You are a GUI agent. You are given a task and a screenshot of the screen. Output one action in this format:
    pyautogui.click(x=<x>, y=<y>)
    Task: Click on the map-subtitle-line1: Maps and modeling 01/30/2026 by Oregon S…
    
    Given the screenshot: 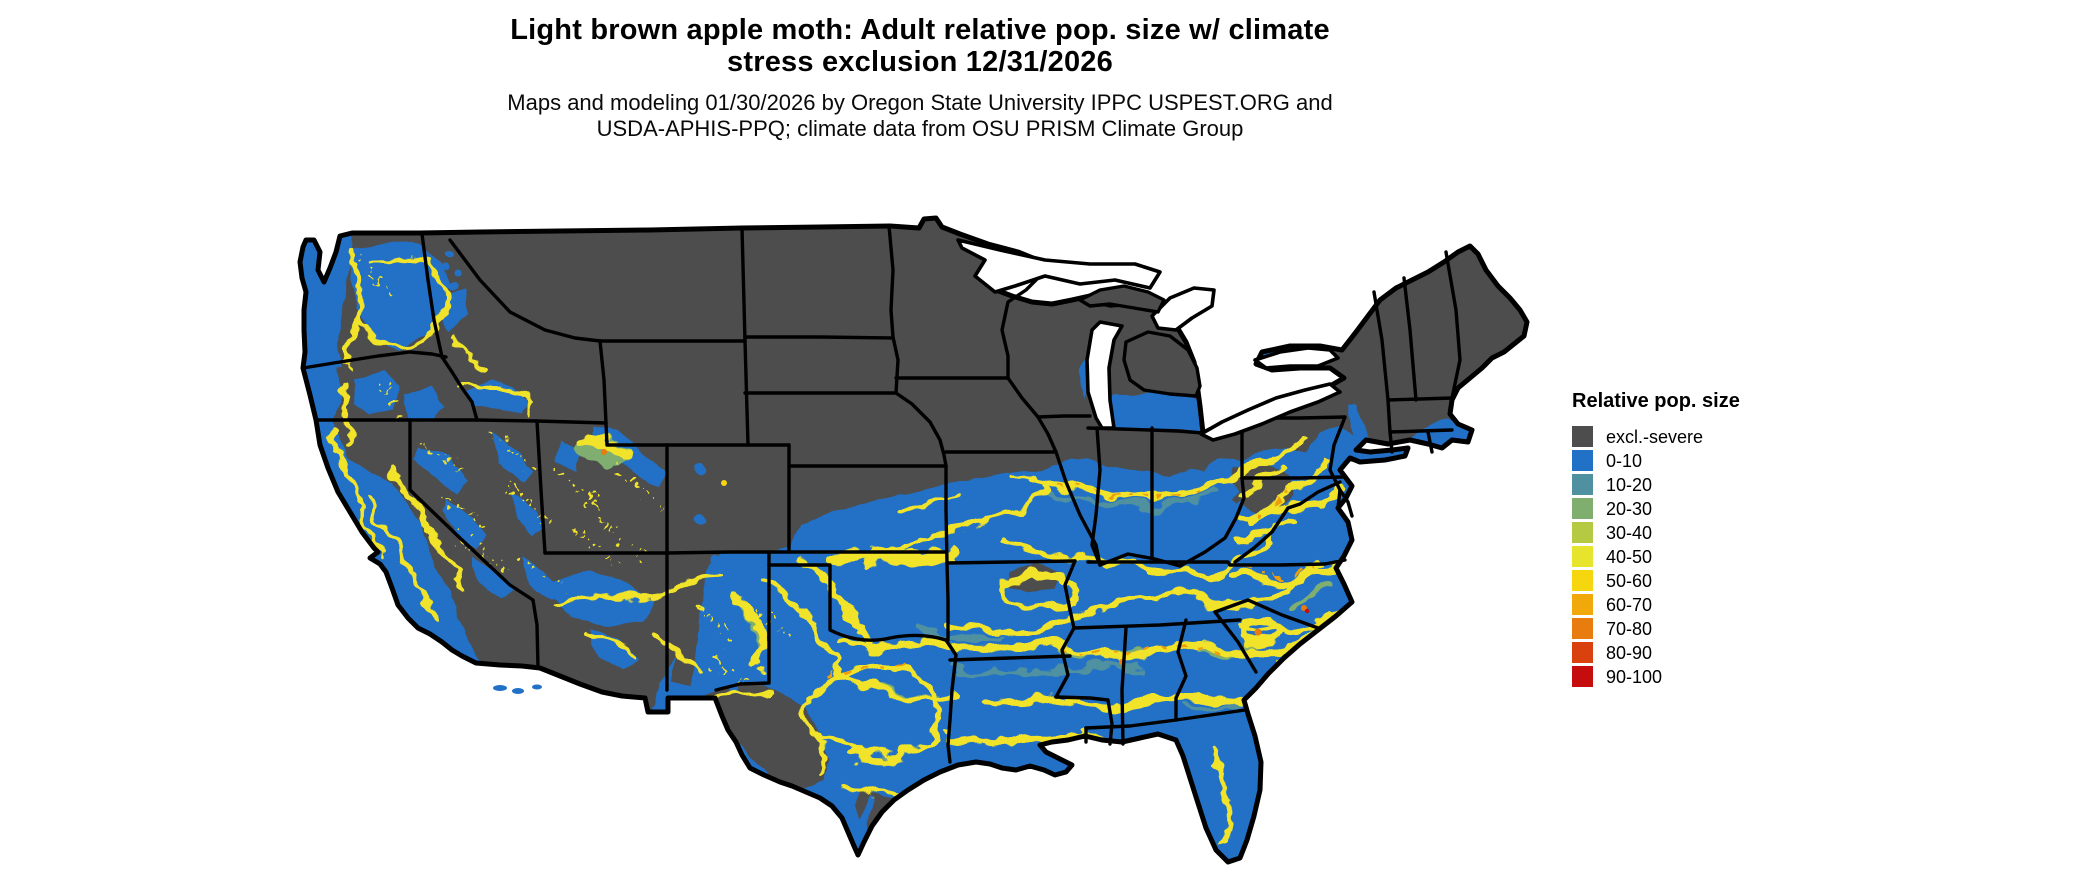 What is the action you would take?
    pyautogui.click(x=920, y=102)
    